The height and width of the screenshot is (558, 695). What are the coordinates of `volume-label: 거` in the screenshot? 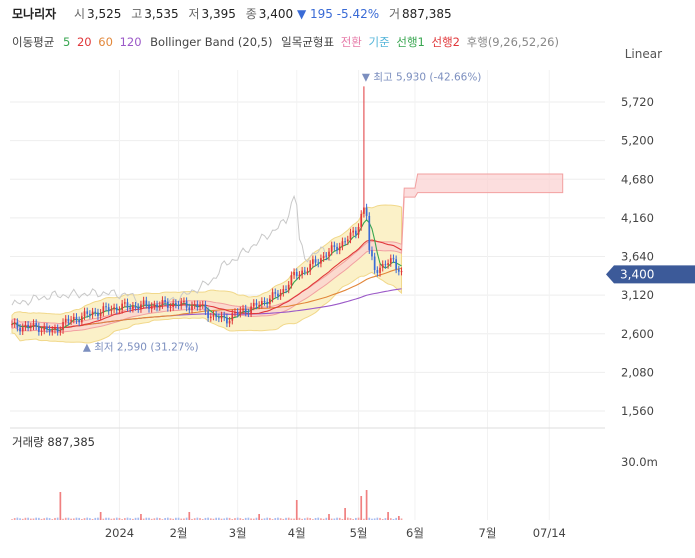 It's located at (394, 14).